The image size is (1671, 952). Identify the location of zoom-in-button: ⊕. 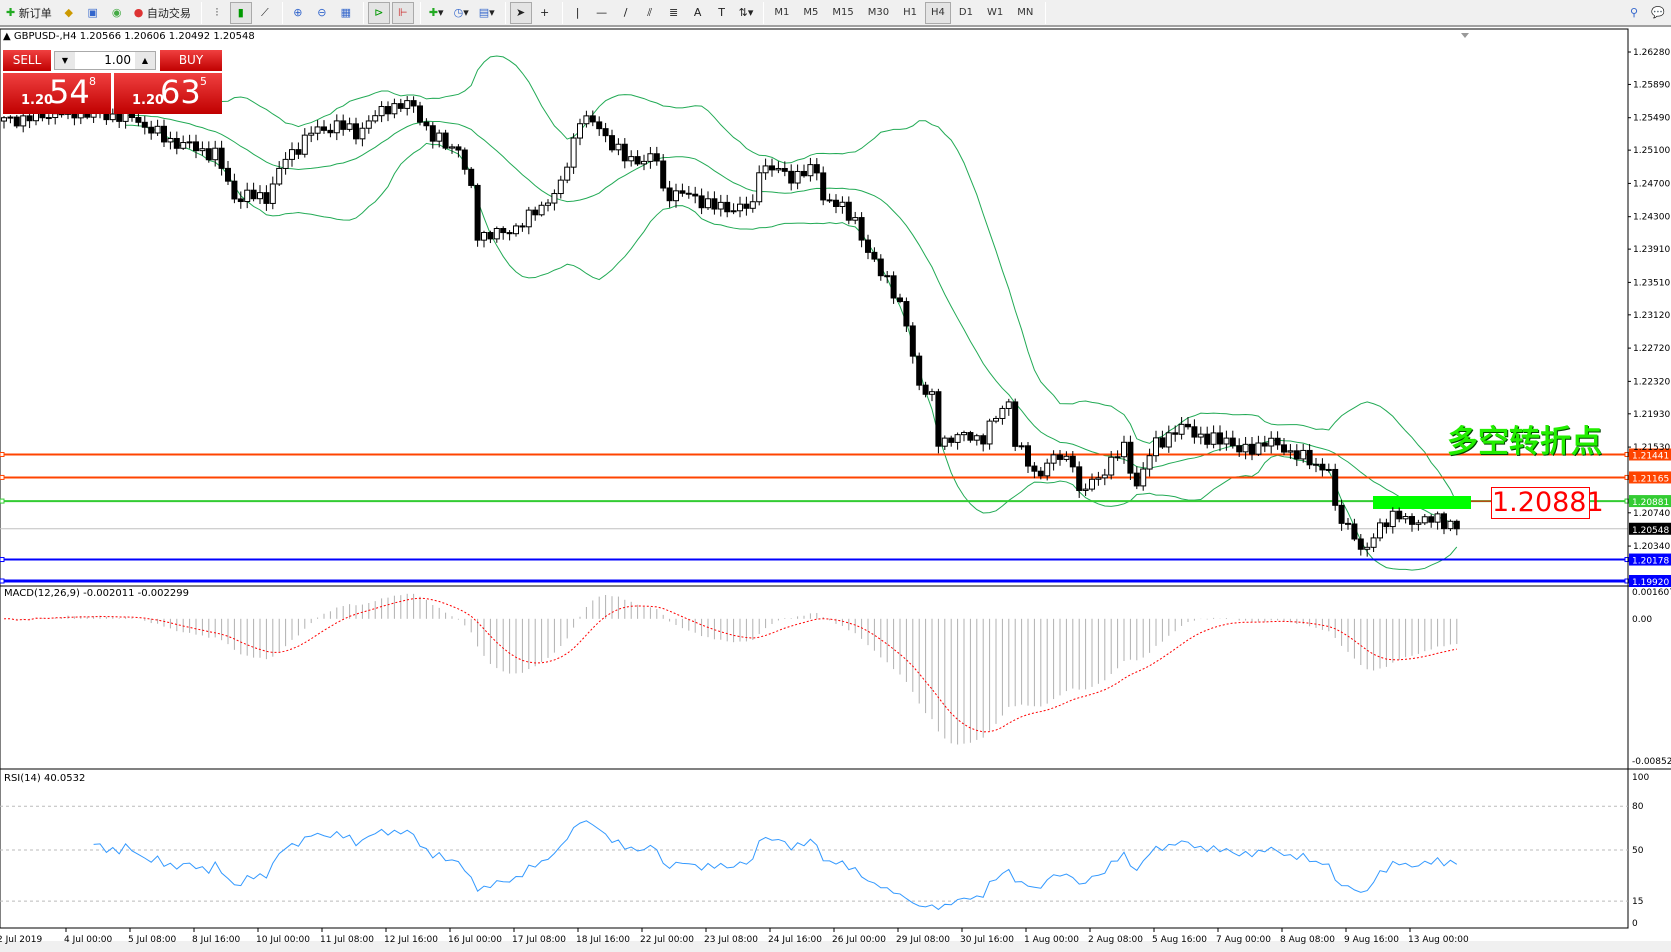
(298, 13).